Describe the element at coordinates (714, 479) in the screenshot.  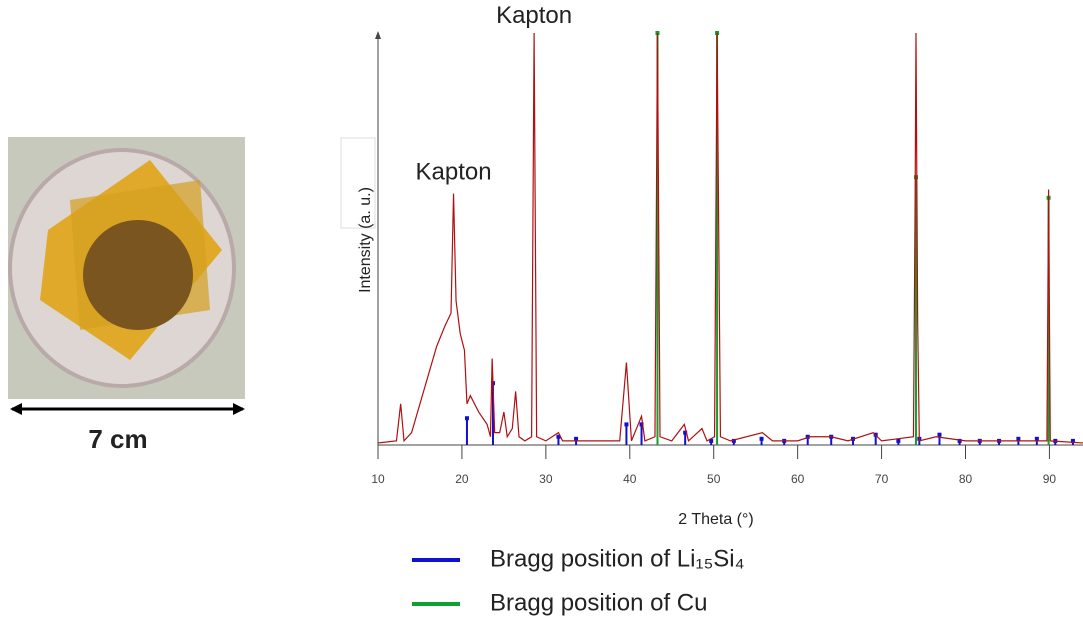
I see `x-tick-label: 50` at that location.